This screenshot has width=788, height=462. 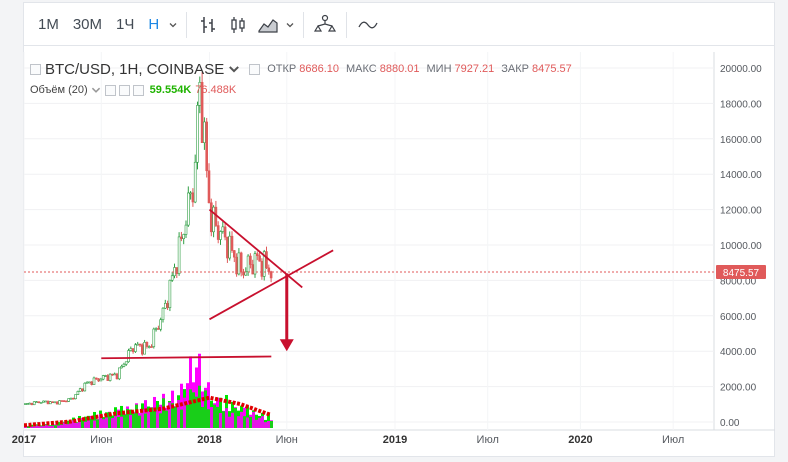 I want to click on last-price-label: 8475.57, so click(x=741, y=273).